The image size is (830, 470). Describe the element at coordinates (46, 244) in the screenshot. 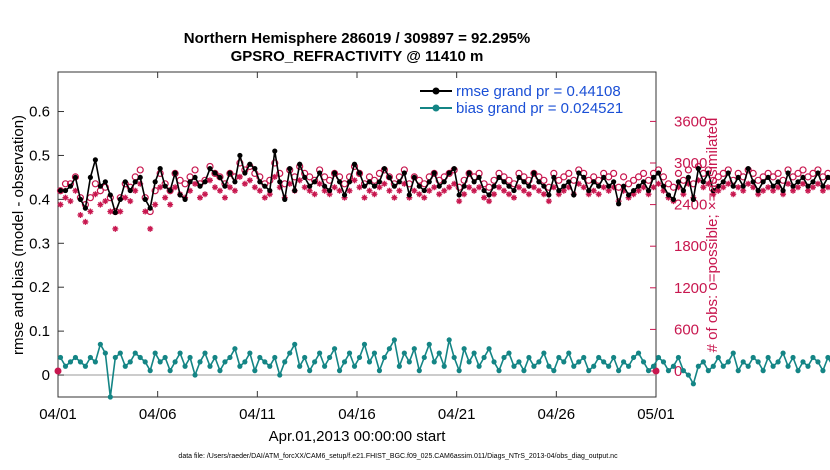

I see `y-left-ticks: 0 0.1 0.2 0.3 0.4 0.5 0.6` at that location.